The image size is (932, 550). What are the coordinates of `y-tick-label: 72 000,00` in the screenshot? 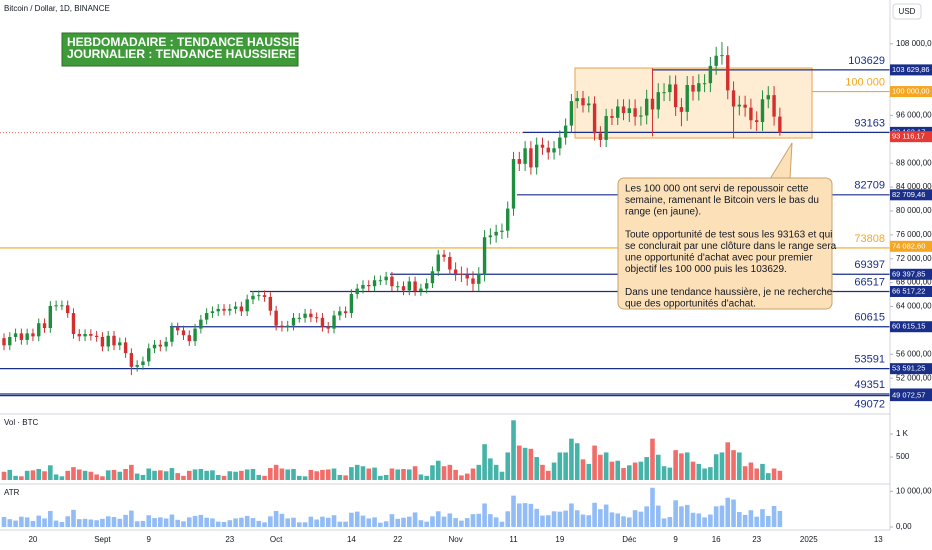 It's located at (914, 258).